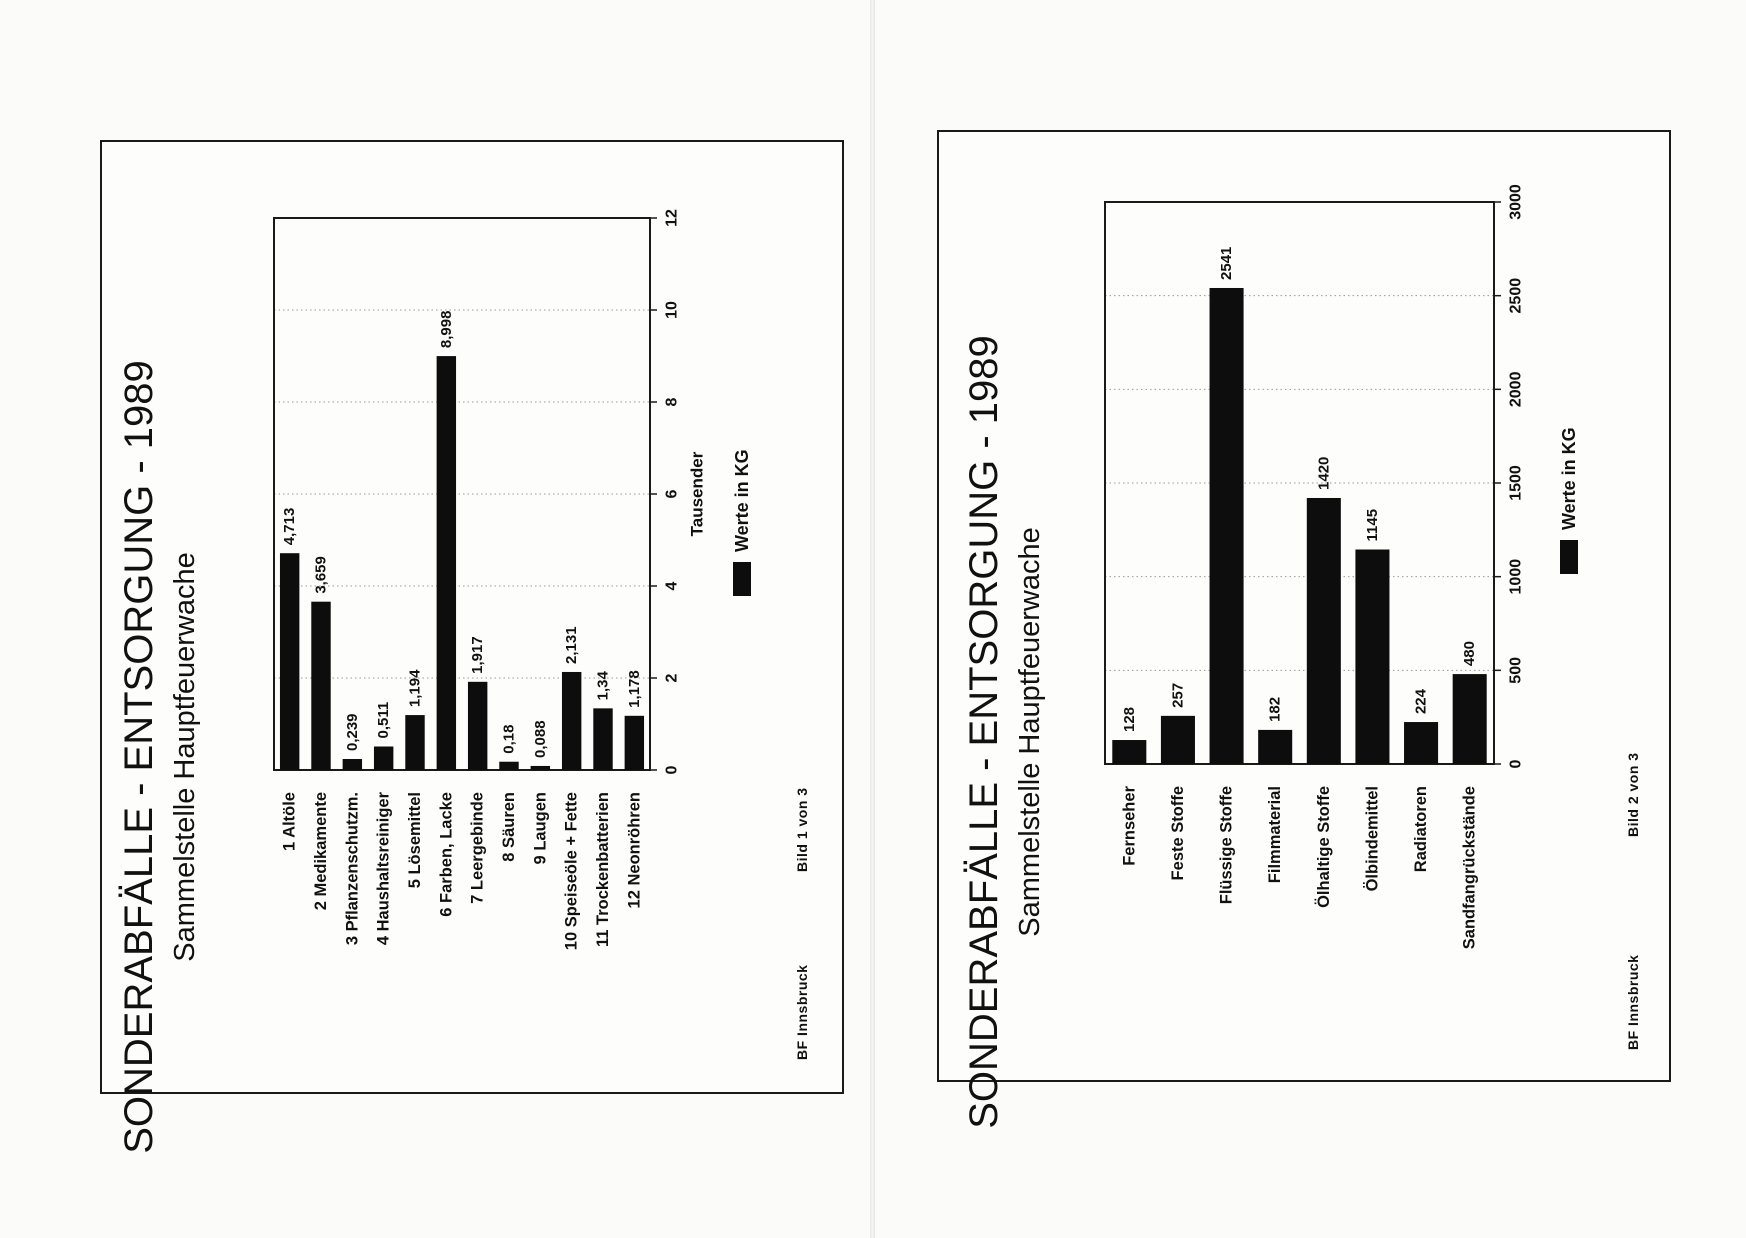  What do you see at coordinates (1323, 473) in the screenshot?
I see `value-label: 1420` at bounding box center [1323, 473].